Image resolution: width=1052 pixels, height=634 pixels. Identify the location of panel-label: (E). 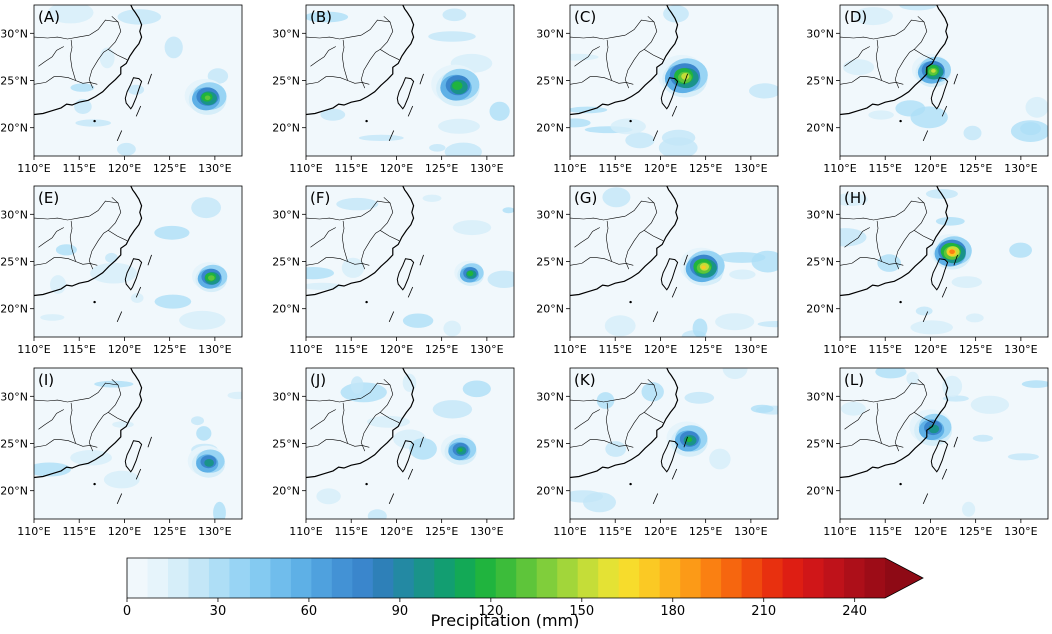
(48, 198).